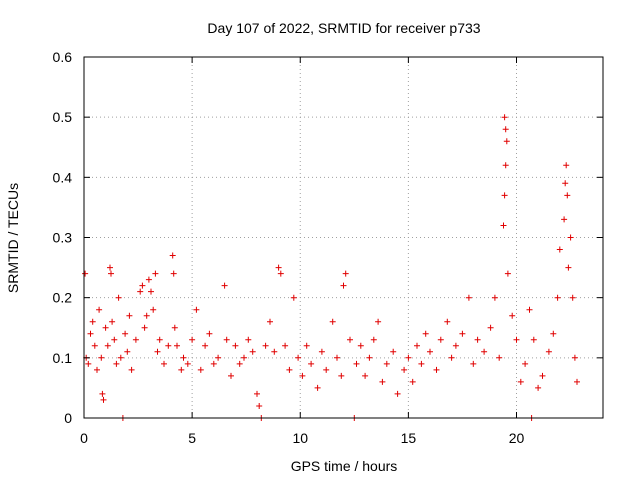  What do you see at coordinates (84, 438) in the screenshot?
I see `x-tick-label: 0` at bounding box center [84, 438].